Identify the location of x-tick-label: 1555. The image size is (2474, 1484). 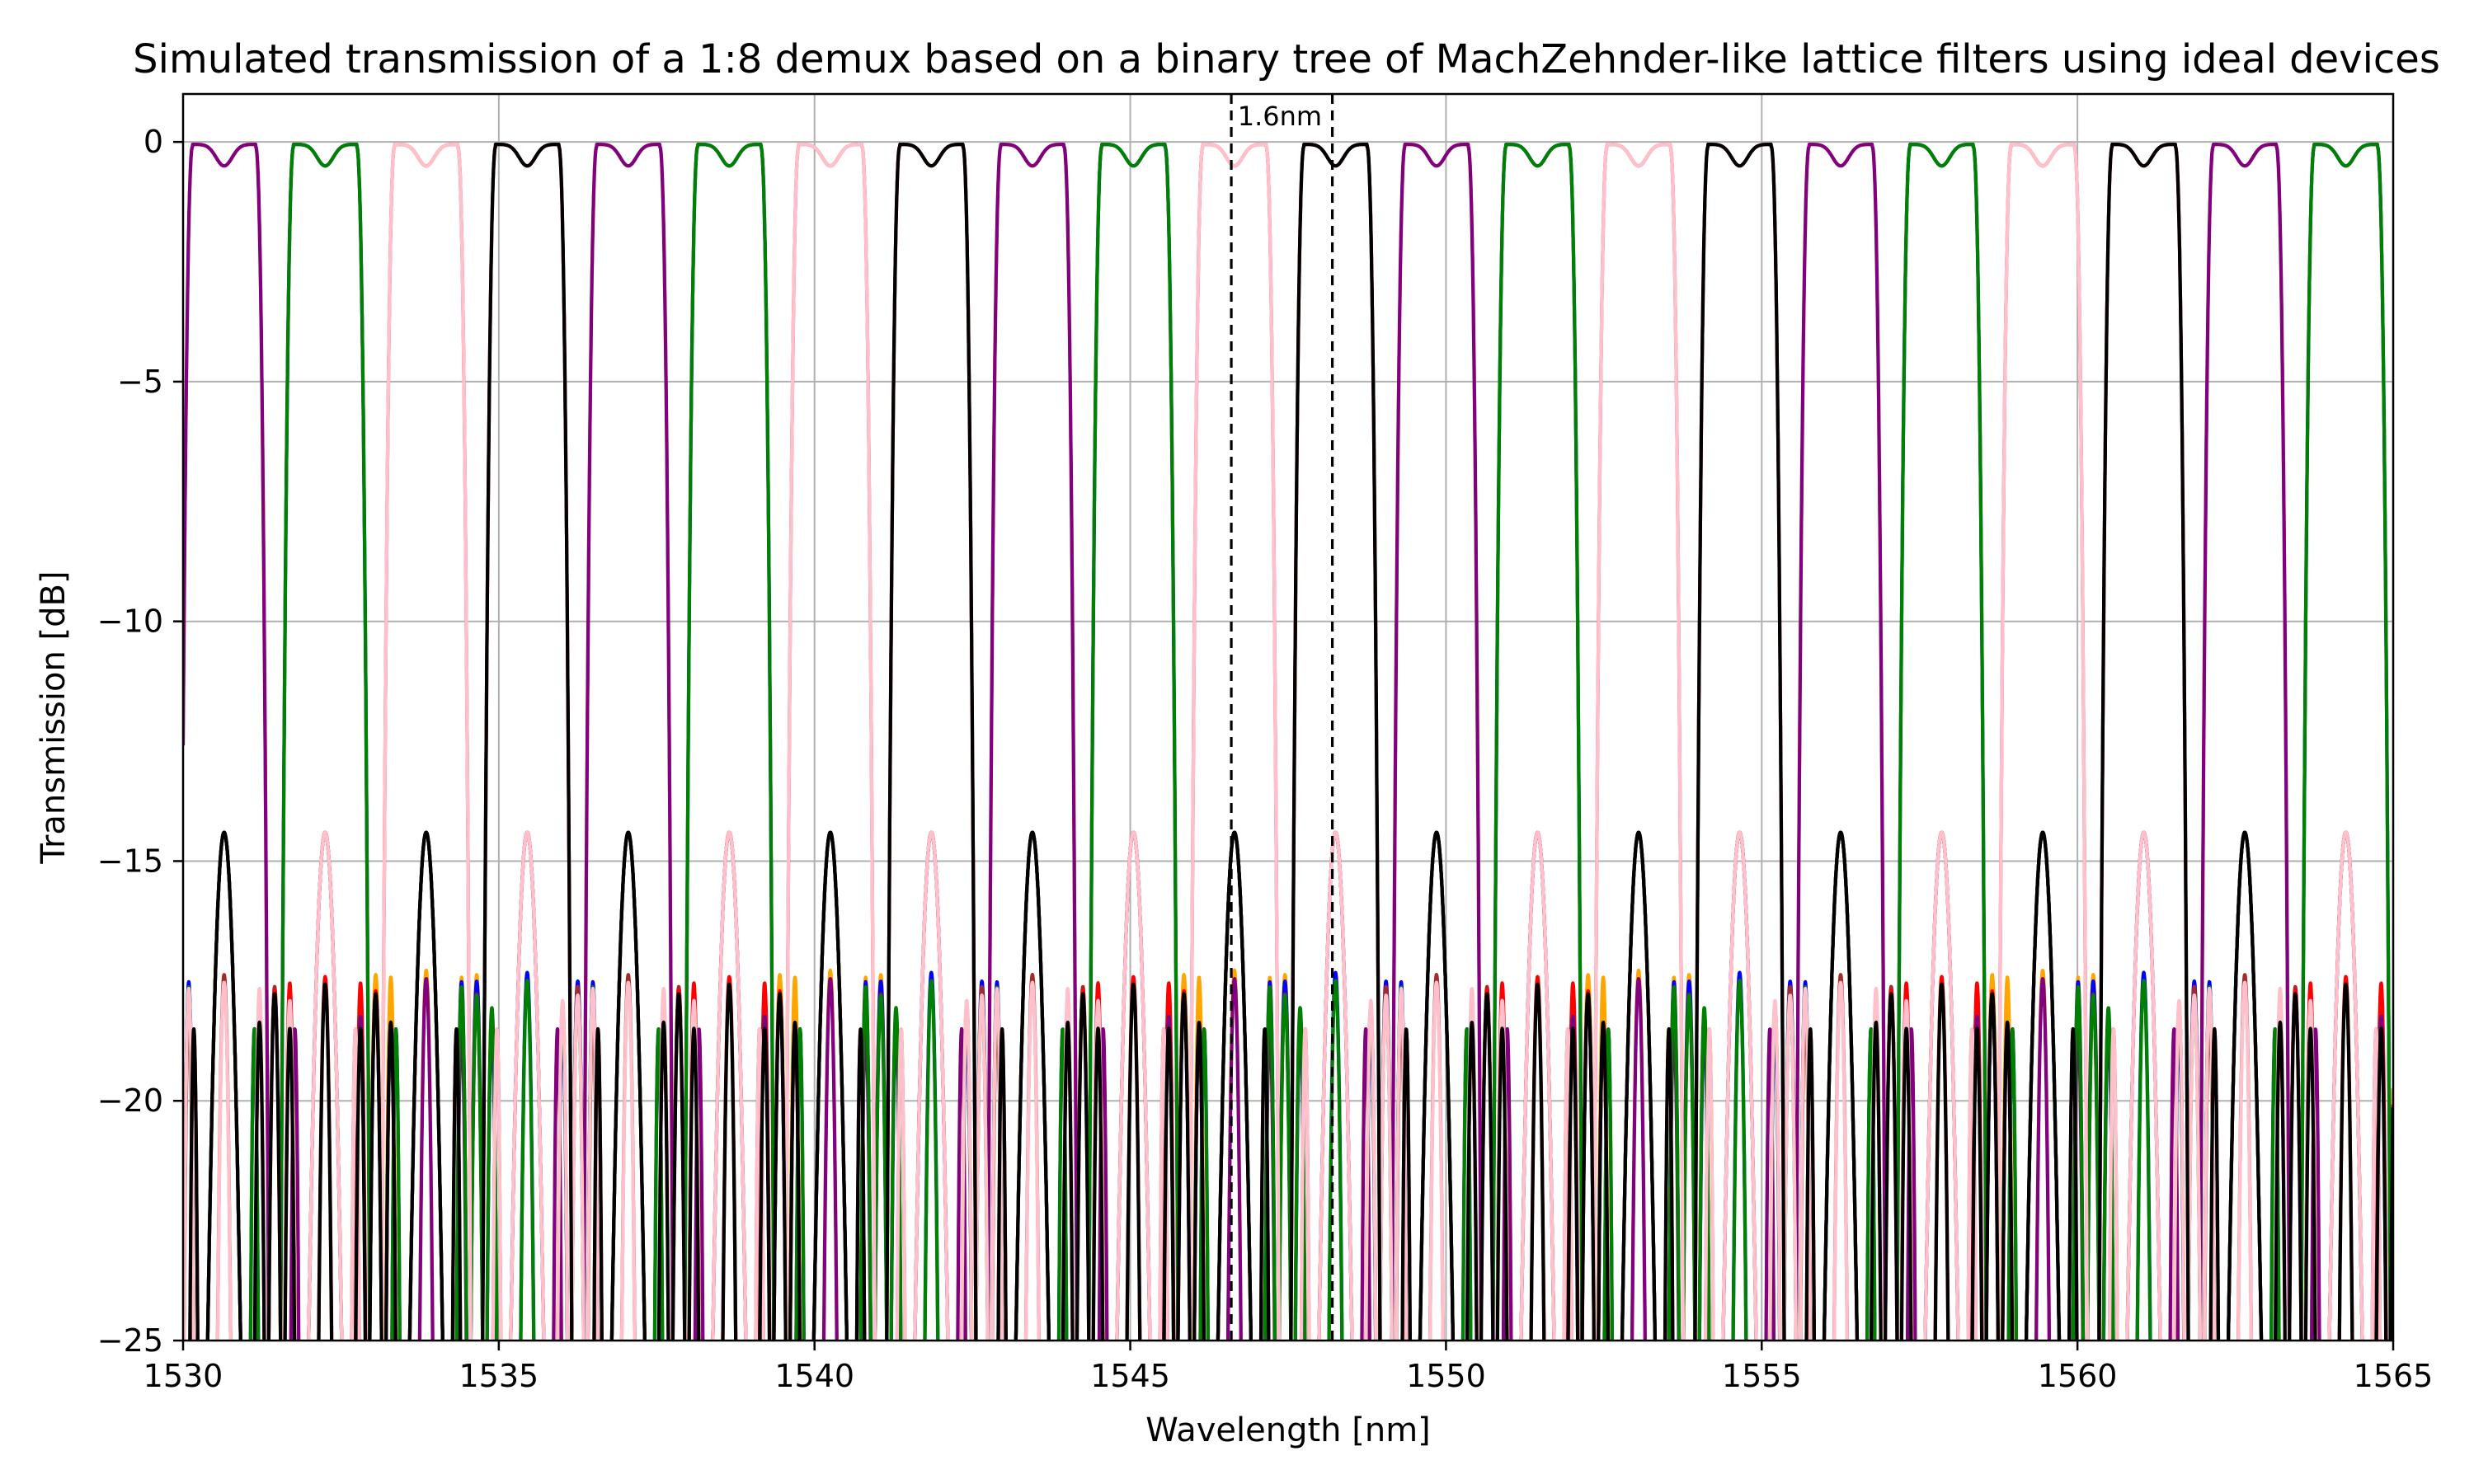
(1762, 1376).